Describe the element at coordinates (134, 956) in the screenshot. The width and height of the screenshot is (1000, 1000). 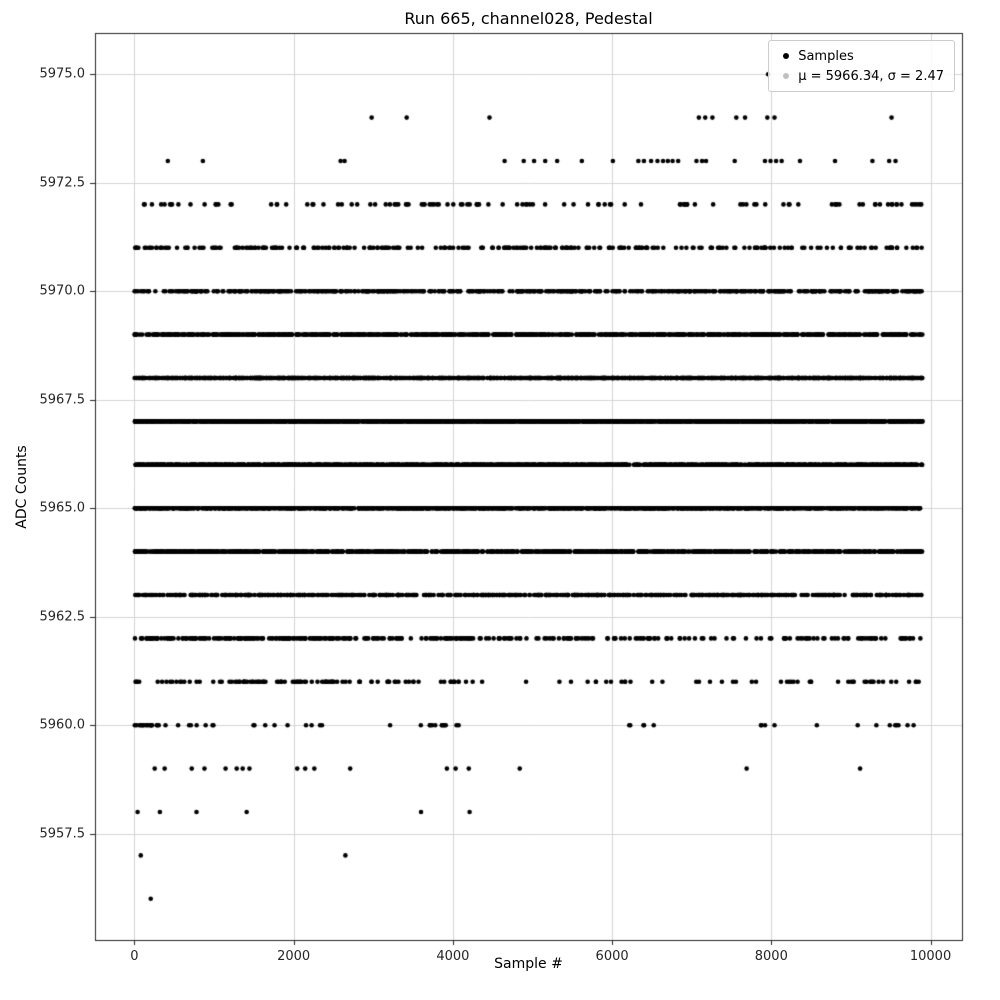
I see `x-tick-label: 0` at that location.